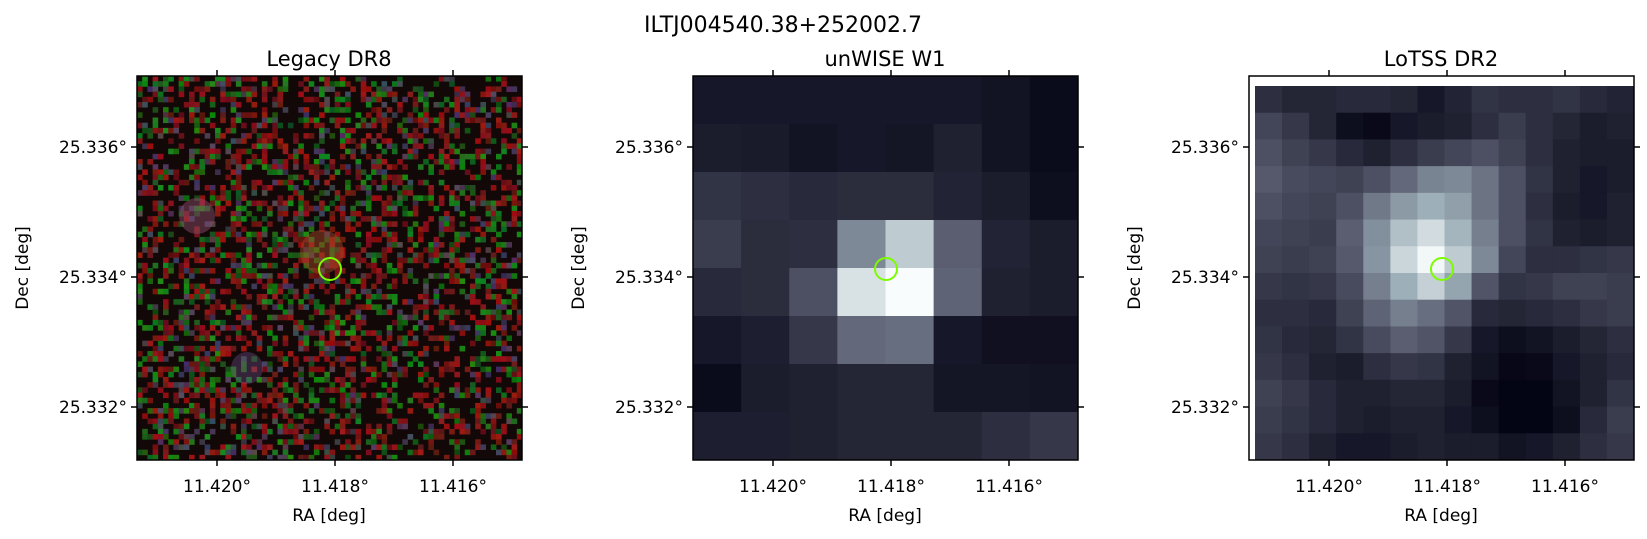  What do you see at coordinates (1329, 487) in the screenshot?
I see `x-tick-label: 11.420°` at bounding box center [1329, 487].